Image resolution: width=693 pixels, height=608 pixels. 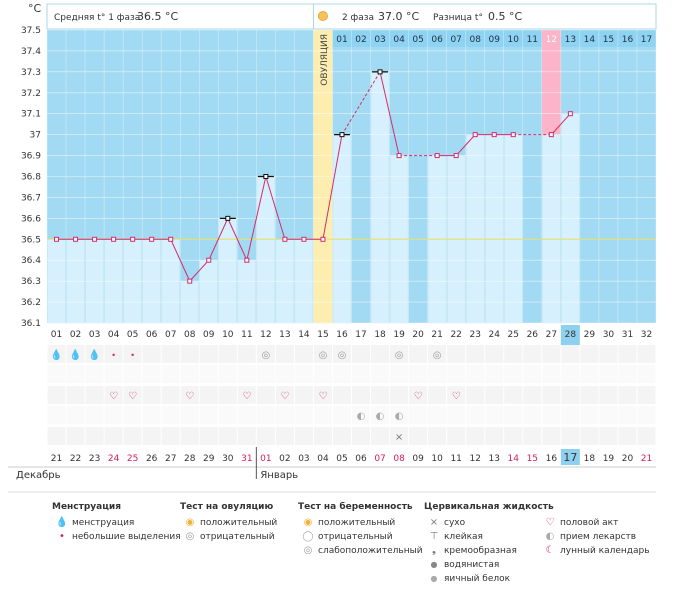 What do you see at coordinates (379, 40) in the screenshot?
I see `top-day-label: 03` at bounding box center [379, 40].